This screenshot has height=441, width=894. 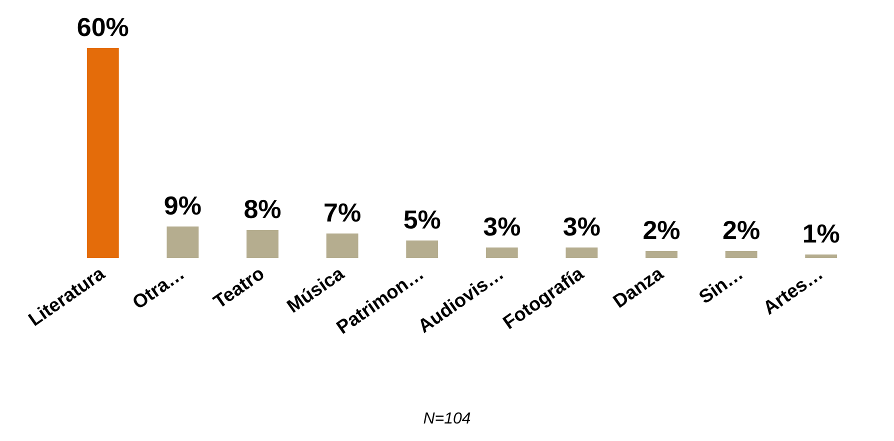 I want to click on data-label: 5%, so click(x=422, y=219).